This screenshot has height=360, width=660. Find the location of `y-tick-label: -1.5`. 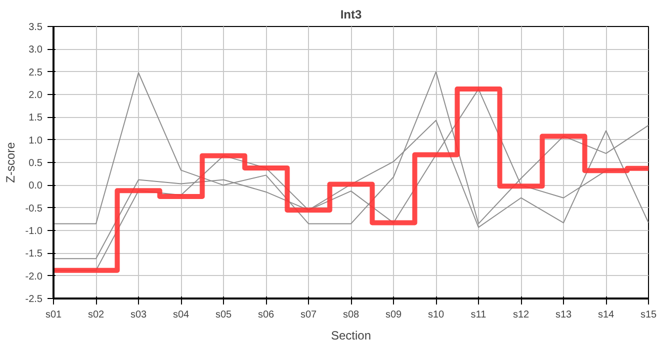

y-tick-label: -1.5 is located at coordinates (34, 254).